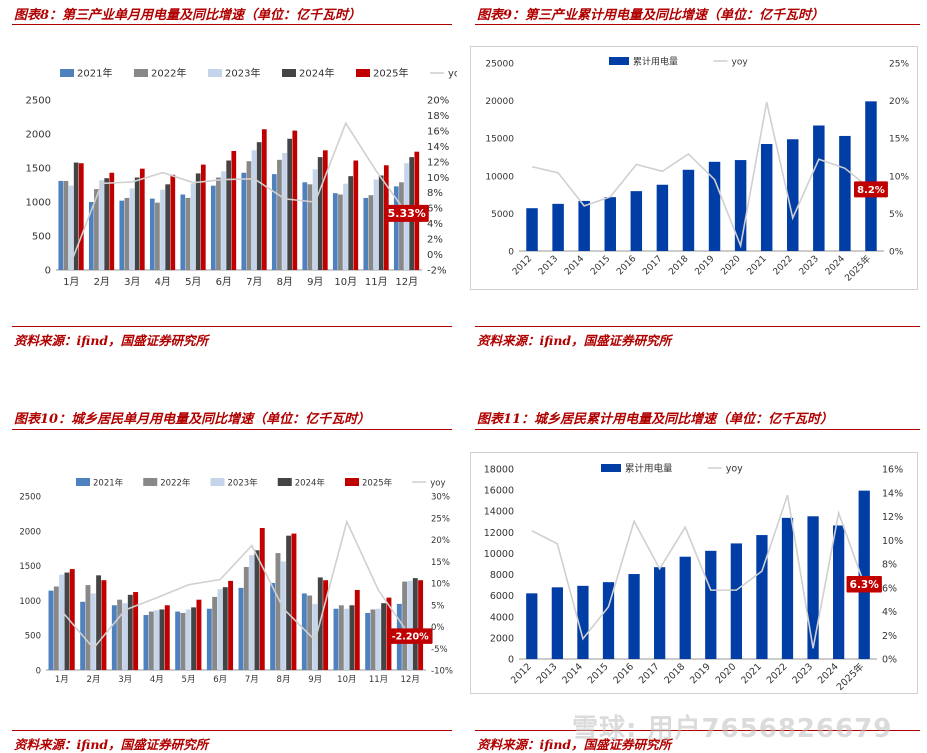 Image resolution: width=927 pixels, height=753 pixels. Describe the element at coordinates (899, 177) in the screenshot. I see `y2-tick-label: 10%` at that location.